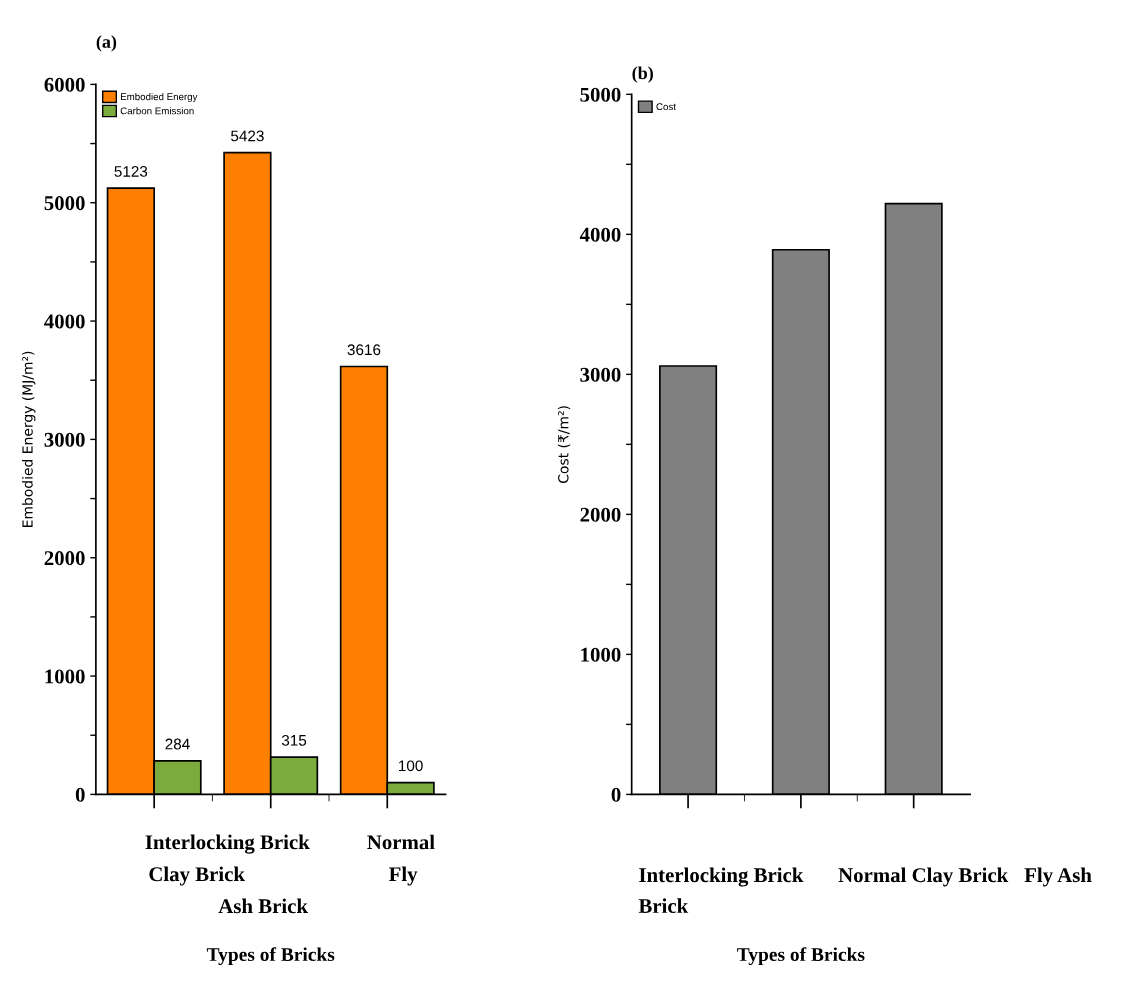 The height and width of the screenshot is (993, 1128). Describe the element at coordinates (106, 43) in the screenshot. I see `chart-title: (a)` at that location.